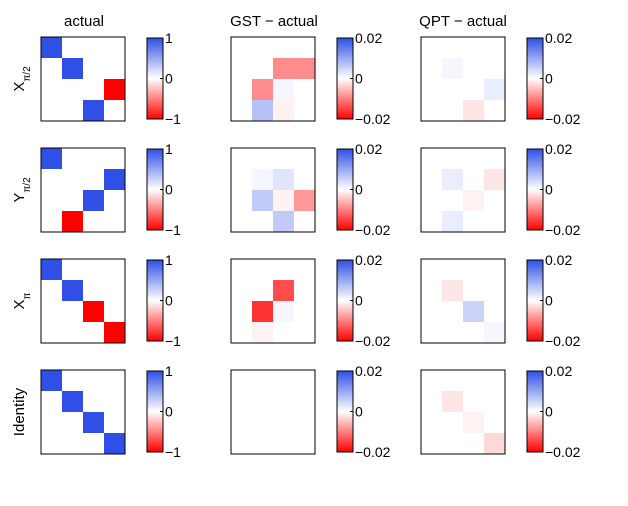 The height and width of the screenshot is (506, 628). Describe the element at coordinates (27, 74) in the screenshot. I see `row-label-subscript: π/2` at that location.